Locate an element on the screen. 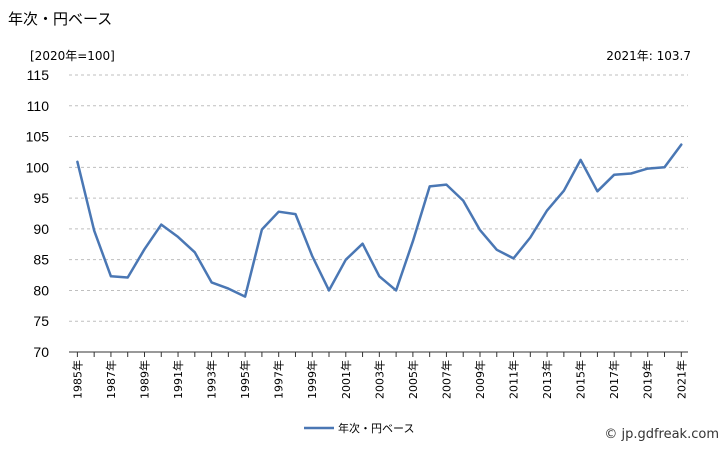 The width and height of the screenshot is (728, 450). x-tick-label: 1989年 is located at coordinates (144, 379).